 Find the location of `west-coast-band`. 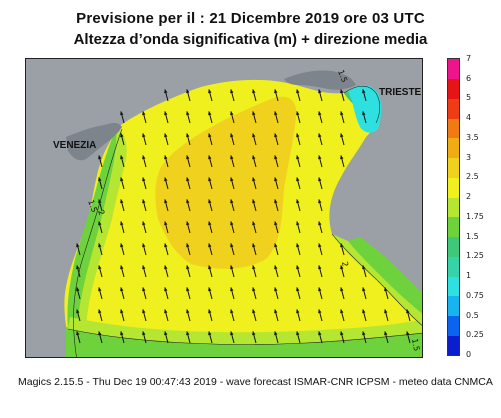

west-coast-band is located at coordinates (97, 242).